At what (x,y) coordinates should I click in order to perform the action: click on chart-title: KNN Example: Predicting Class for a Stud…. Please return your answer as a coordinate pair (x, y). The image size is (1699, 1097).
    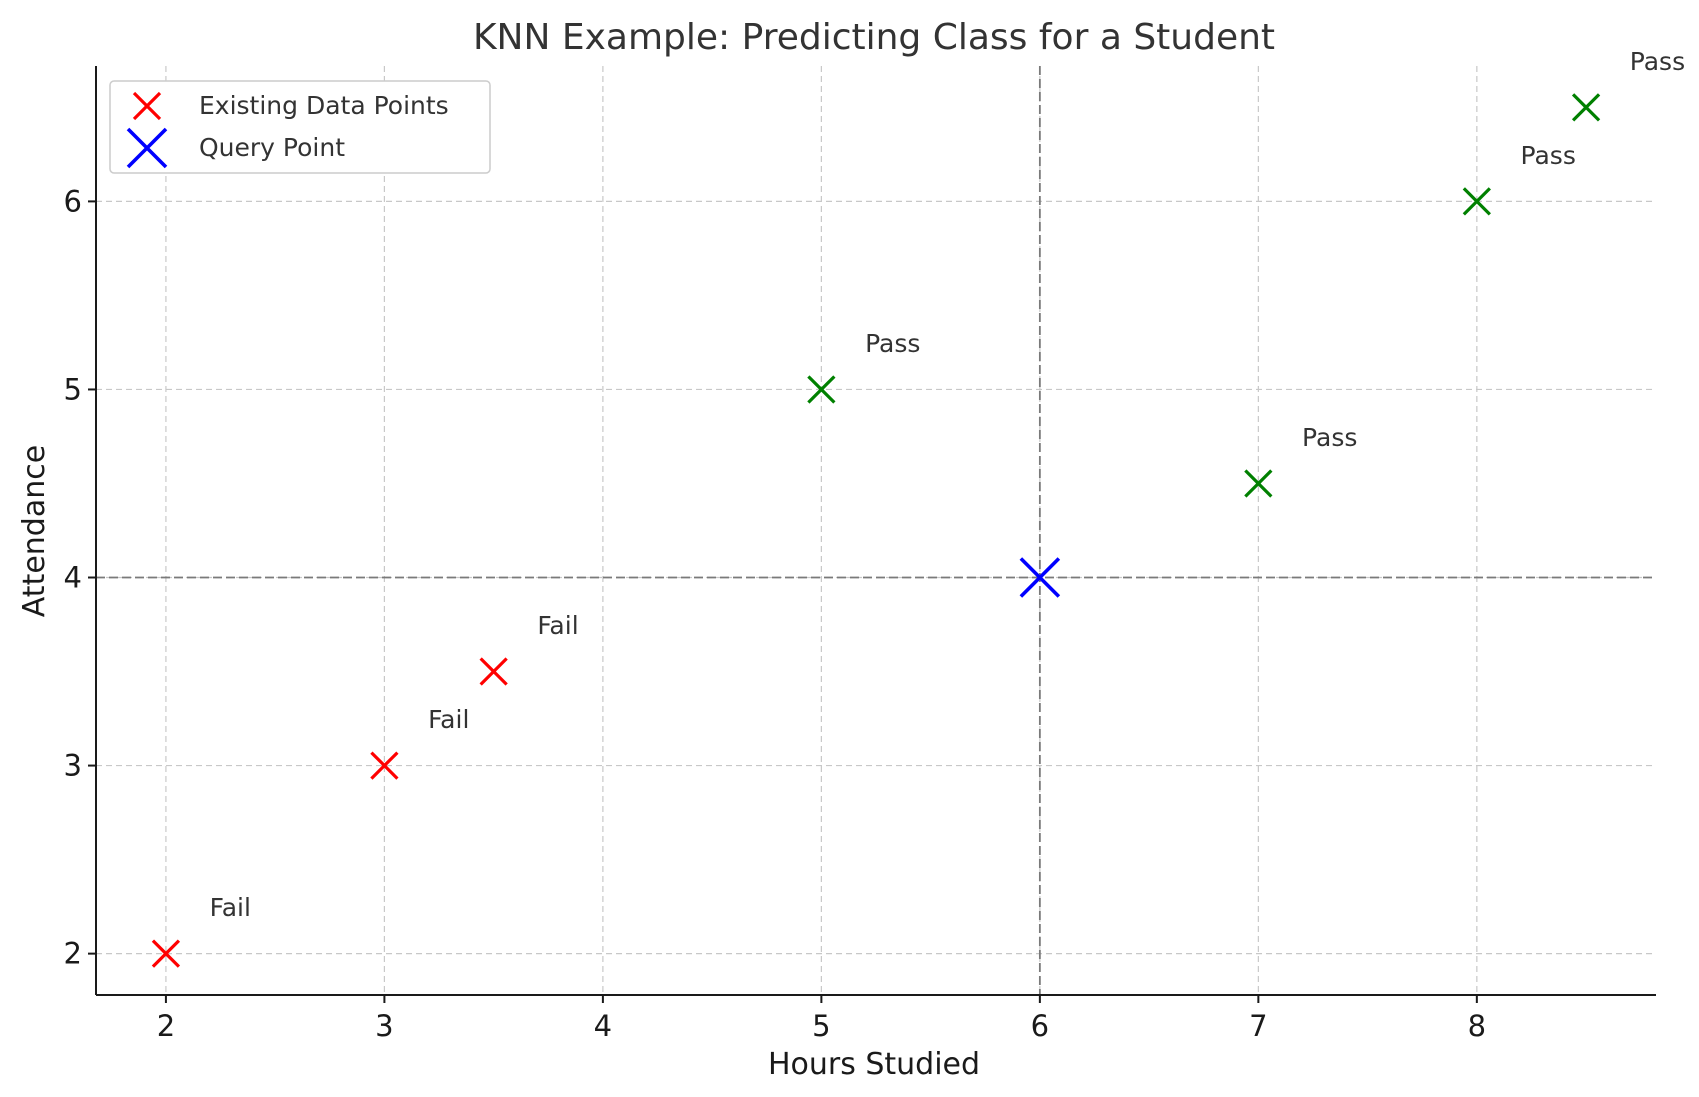
    Looking at the image, I should click on (874, 37).